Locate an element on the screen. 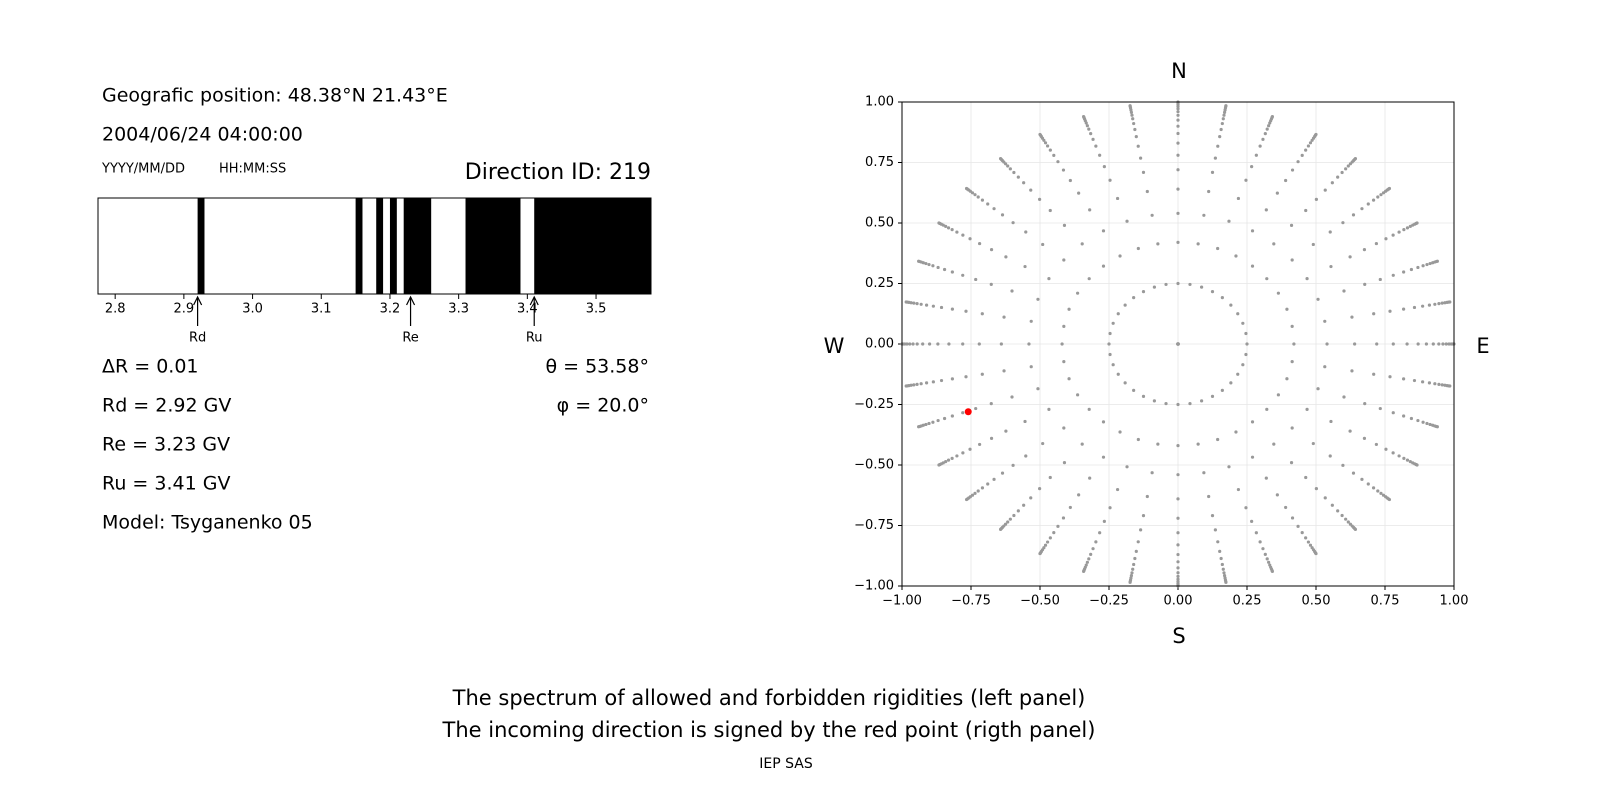  credit: IEP SAS is located at coordinates (786, 764).